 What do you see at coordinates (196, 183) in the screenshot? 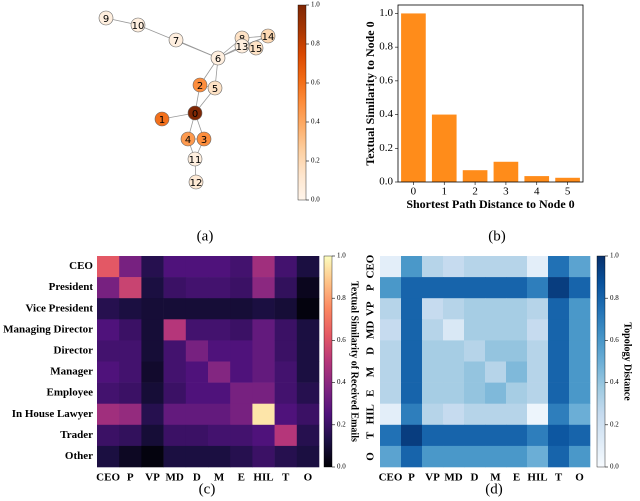
I see `node-label: 12` at bounding box center [196, 183].